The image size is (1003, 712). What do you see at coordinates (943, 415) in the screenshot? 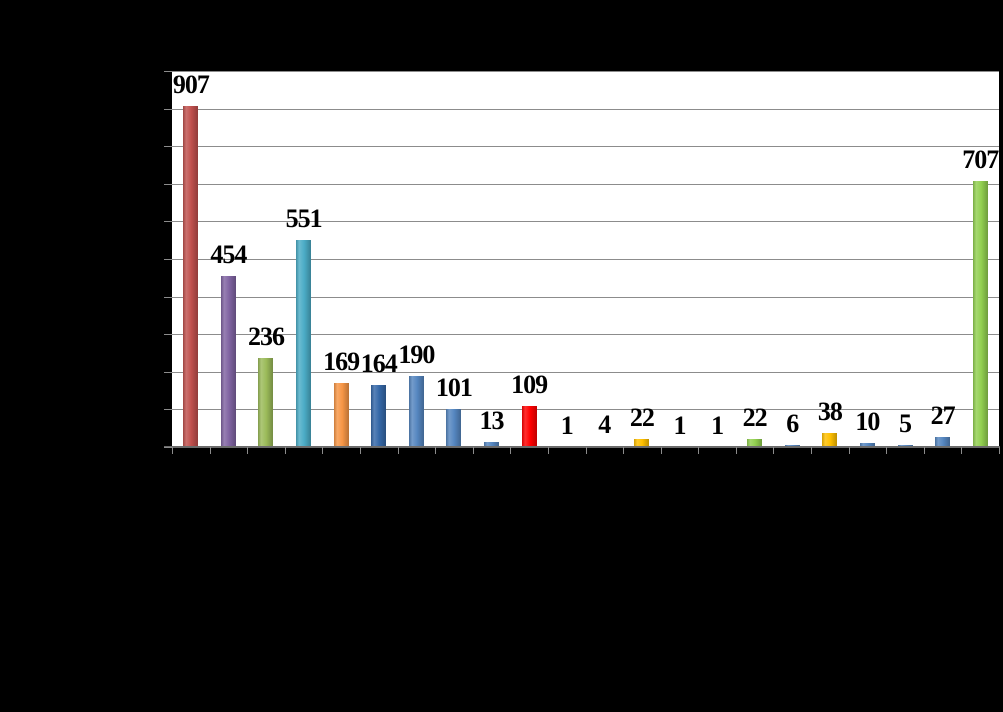
I see `bar-value-label: 27` at bounding box center [943, 415].